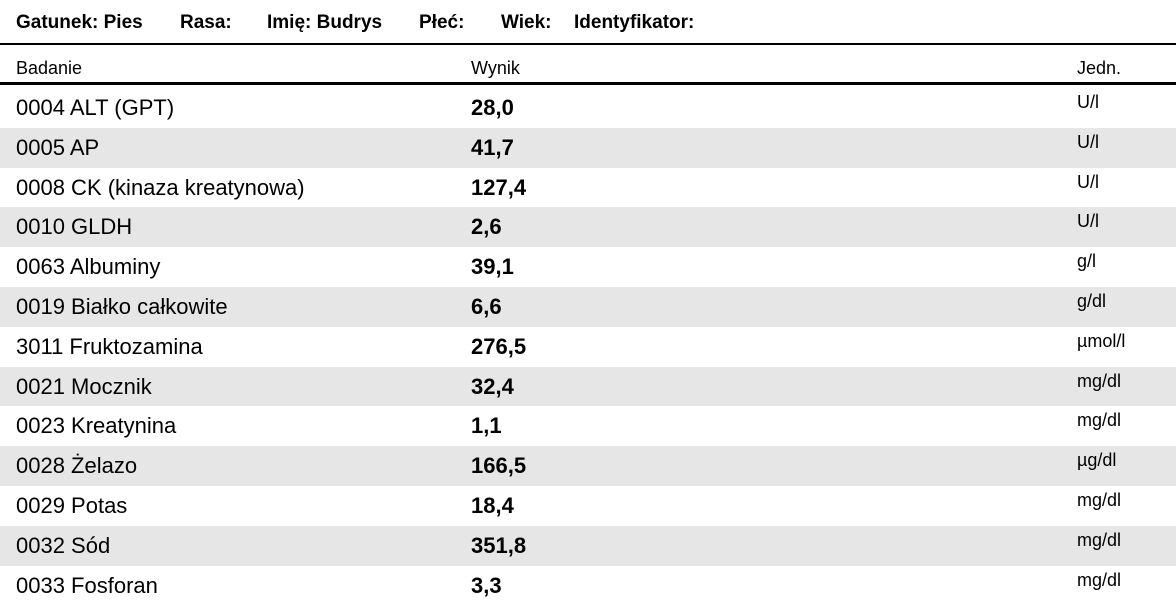  Describe the element at coordinates (325, 22) in the screenshot. I see `name-field: Imię: Budrys` at that location.